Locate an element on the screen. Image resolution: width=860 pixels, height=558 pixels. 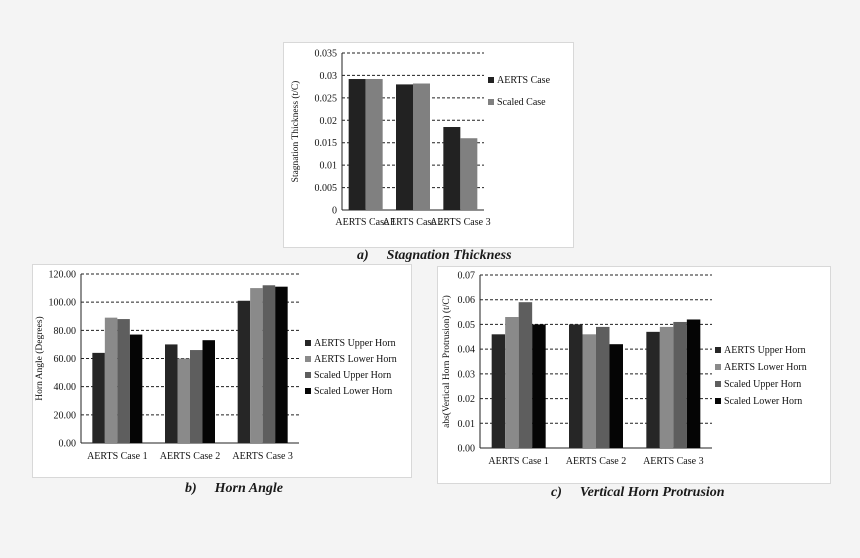
y-tick-label: 0.04 is located at coordinates (467, 350).